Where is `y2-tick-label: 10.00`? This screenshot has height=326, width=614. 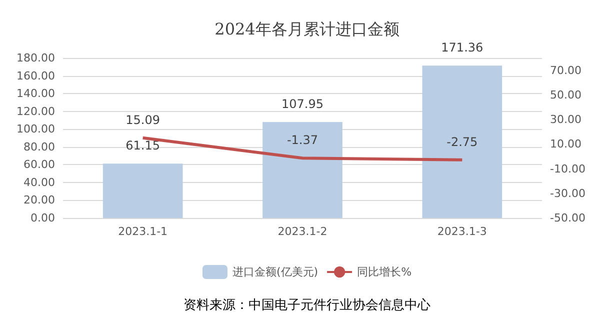
y2-tick-label: 10.00 is located at coordinates (566, 144).